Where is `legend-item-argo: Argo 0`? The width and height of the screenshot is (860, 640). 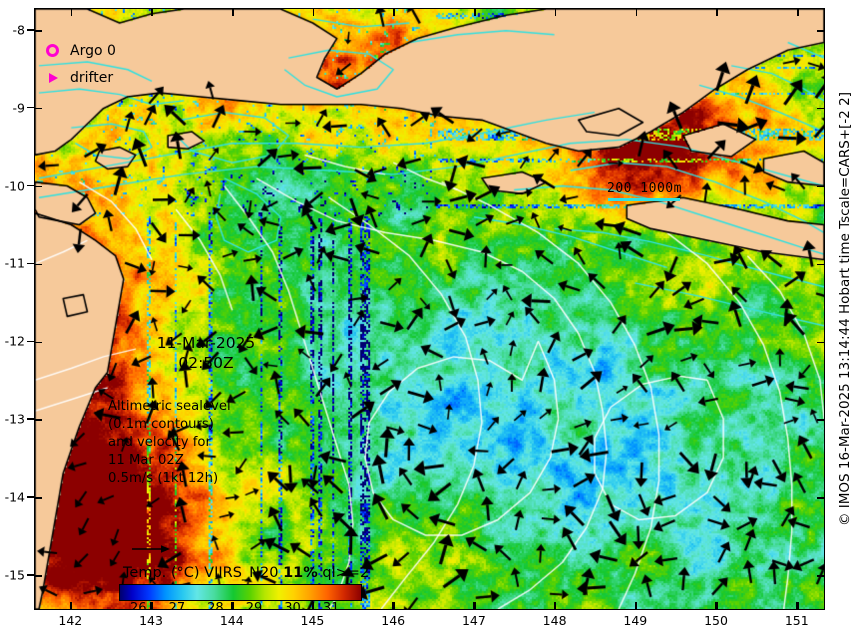 legend-item-argo: Argo 0 is located at coordinates (77, 50).